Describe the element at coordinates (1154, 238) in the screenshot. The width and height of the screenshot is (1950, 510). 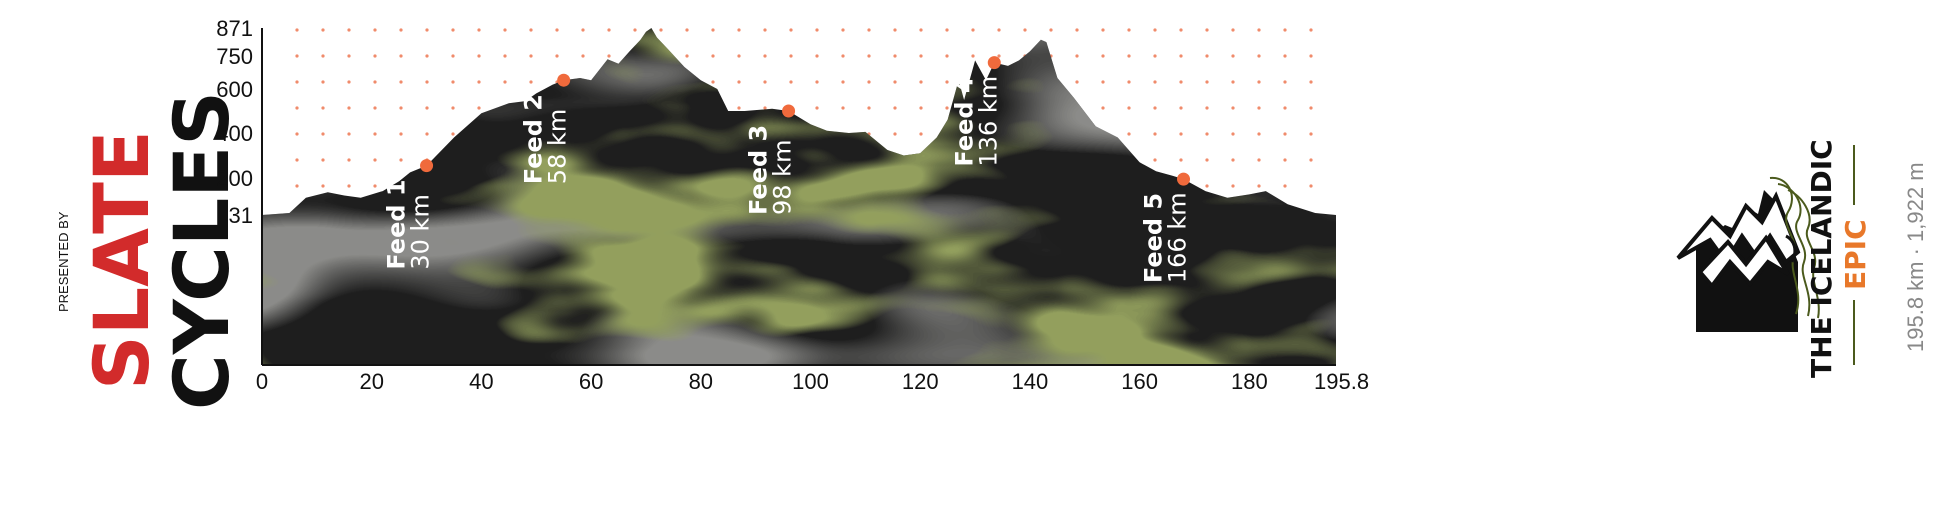
I see `feed-name-5: Feed 5` at that location.